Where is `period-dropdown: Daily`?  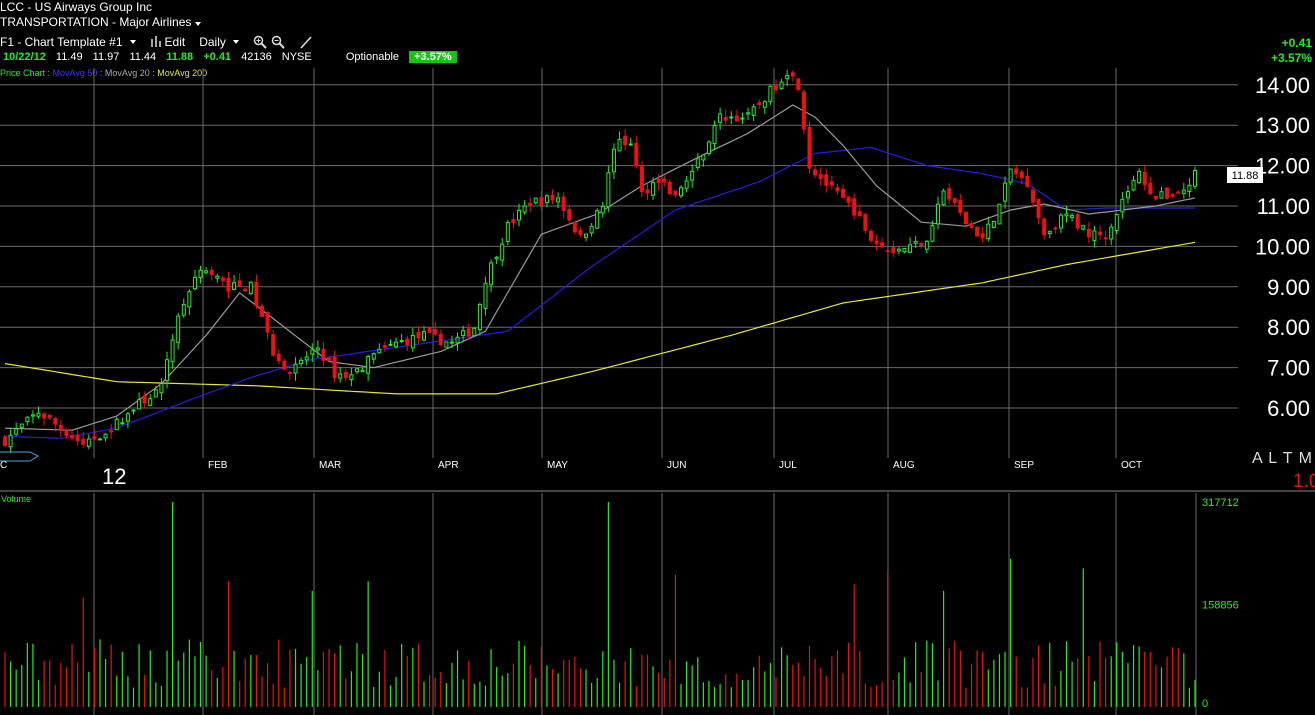 period-dropdown: Daily is located at coordinates (219, 42).